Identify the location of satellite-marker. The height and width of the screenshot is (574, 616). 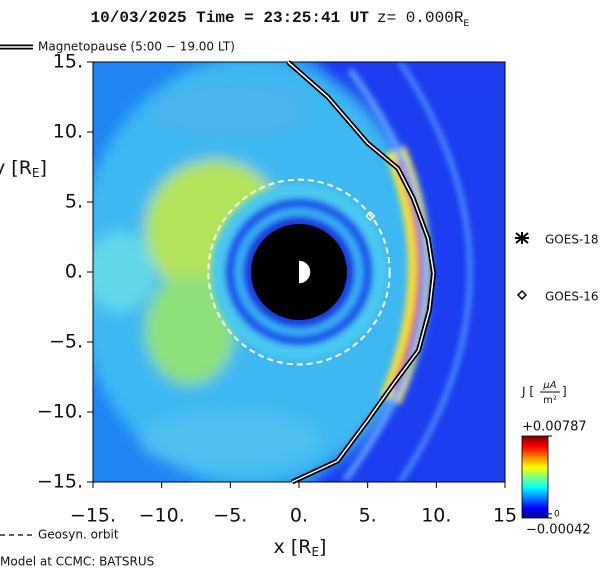
(370, 216).